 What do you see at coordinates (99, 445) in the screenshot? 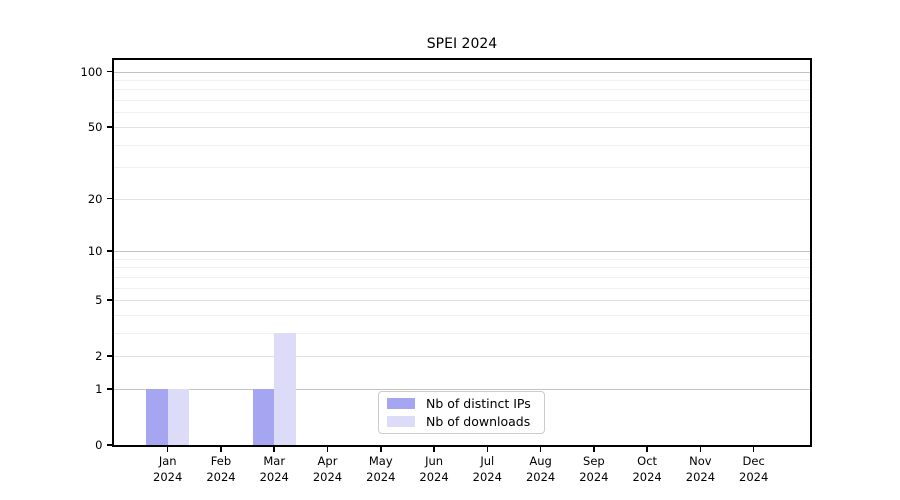
I see `y-tick-label: 0` at bounding box center [99, 445].